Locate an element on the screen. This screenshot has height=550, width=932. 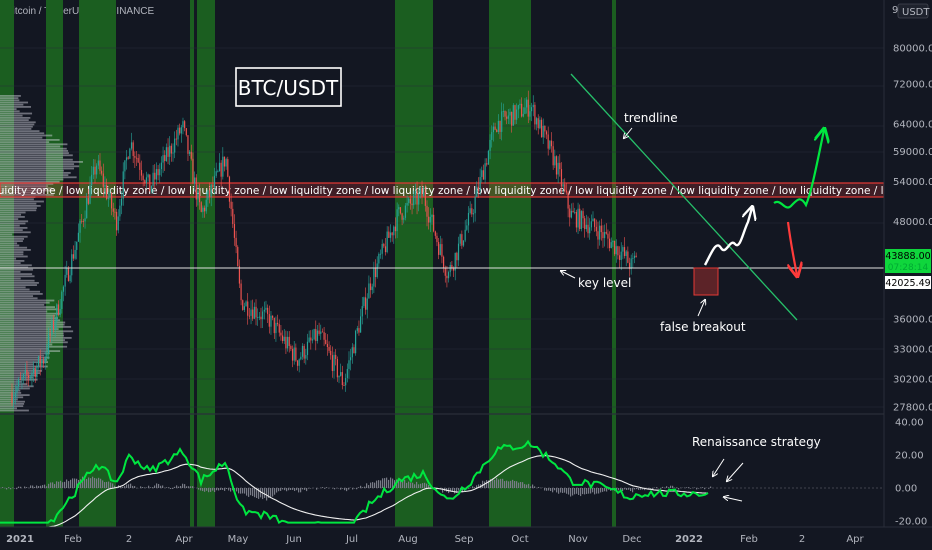
indicator-tick-label: -20.00 is located at coordinates (911, 522).